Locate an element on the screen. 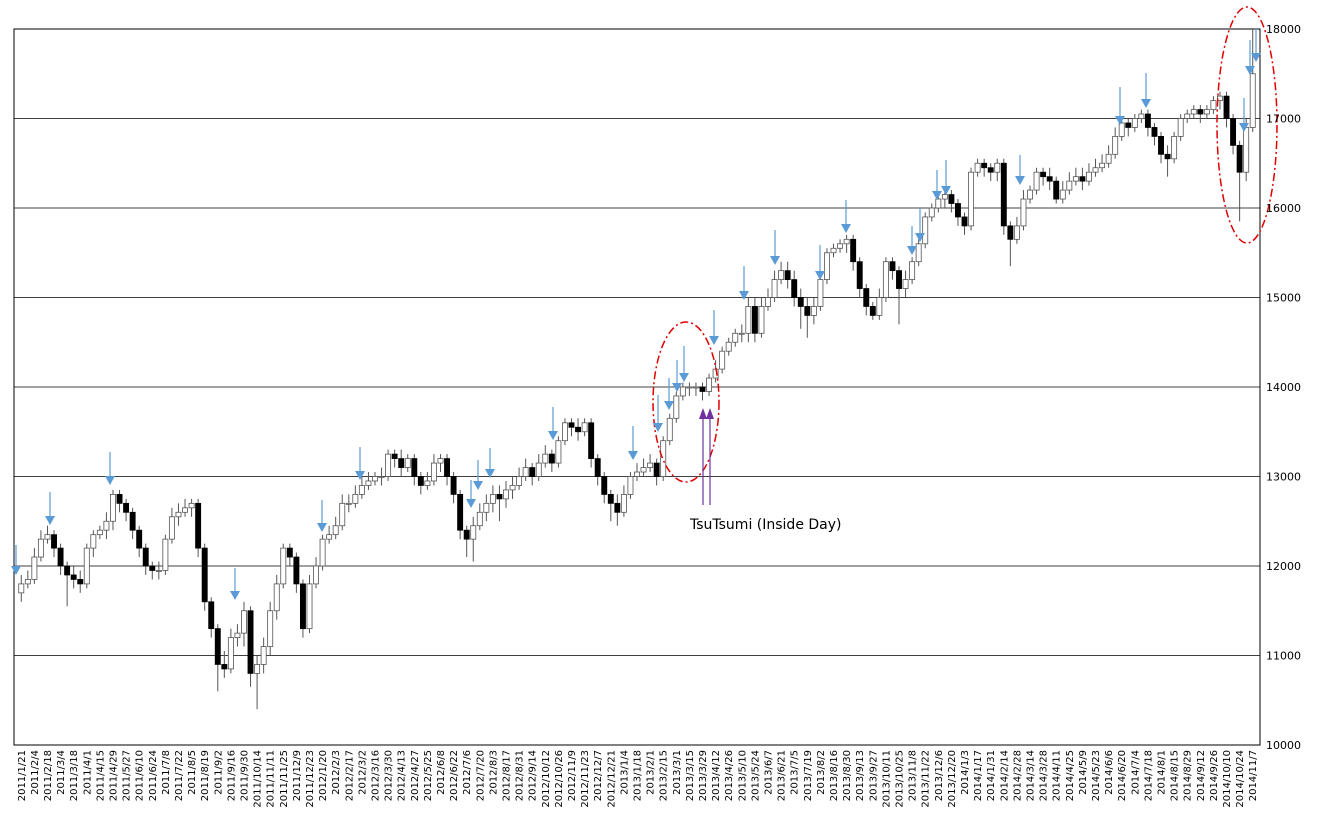 This screenshot has width=1321, height=830. x-tick-label: 2012/7/6 is located at coordinates (467, 772).